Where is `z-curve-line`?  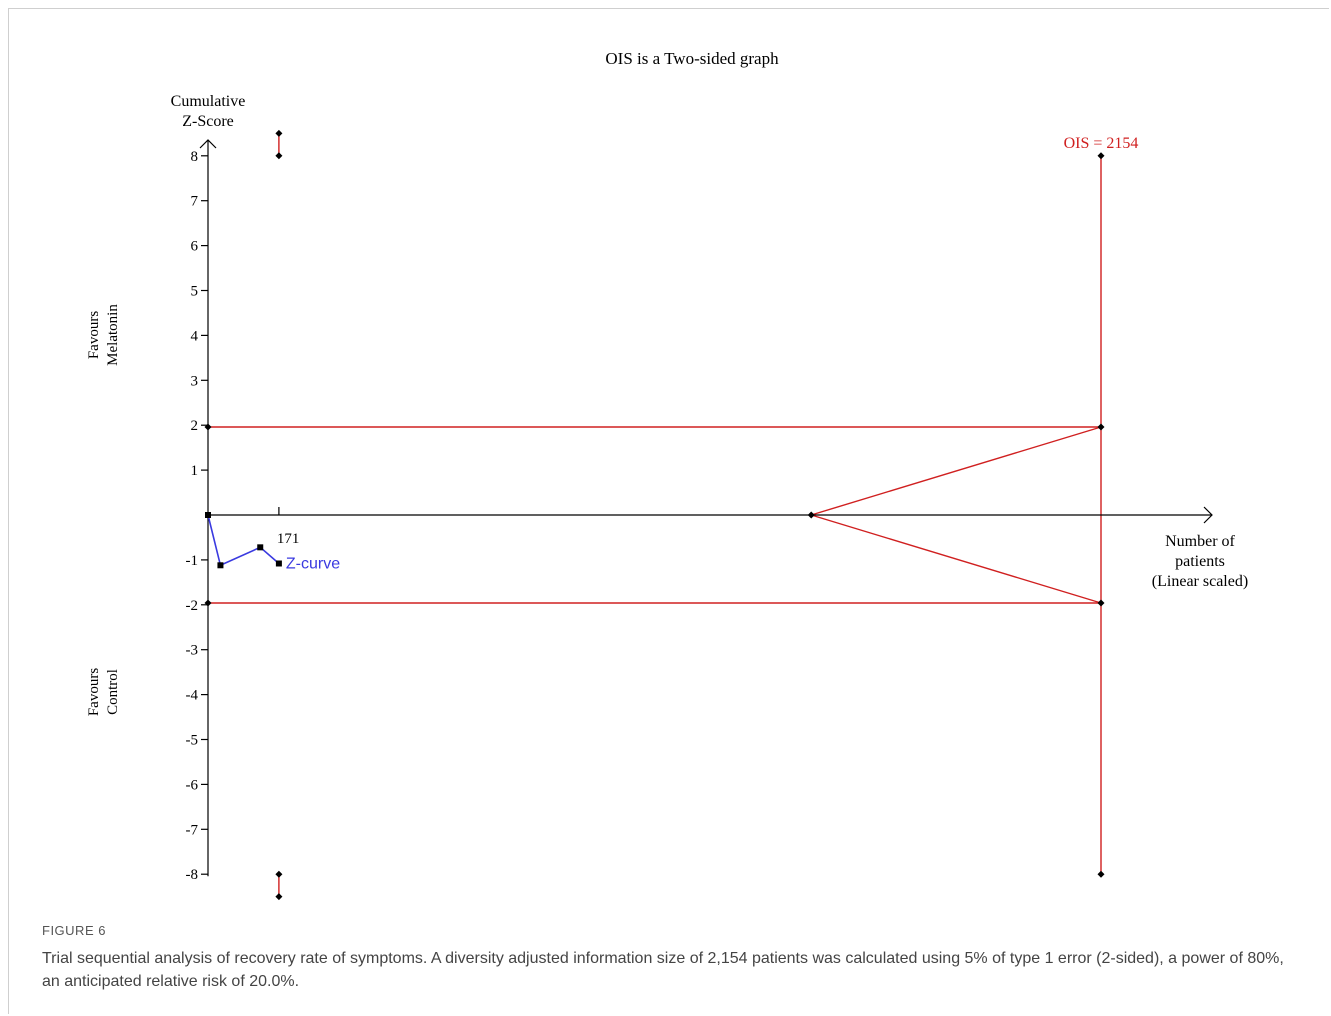 z-curve-line is located at coordinates (243, 540).